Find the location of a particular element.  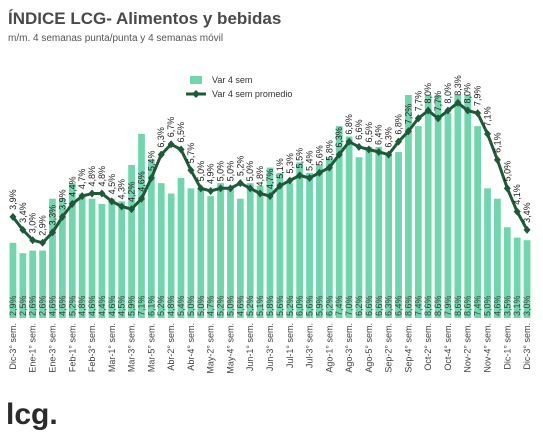

line-value-label: 3,0% is located at coordinates (33, 223).